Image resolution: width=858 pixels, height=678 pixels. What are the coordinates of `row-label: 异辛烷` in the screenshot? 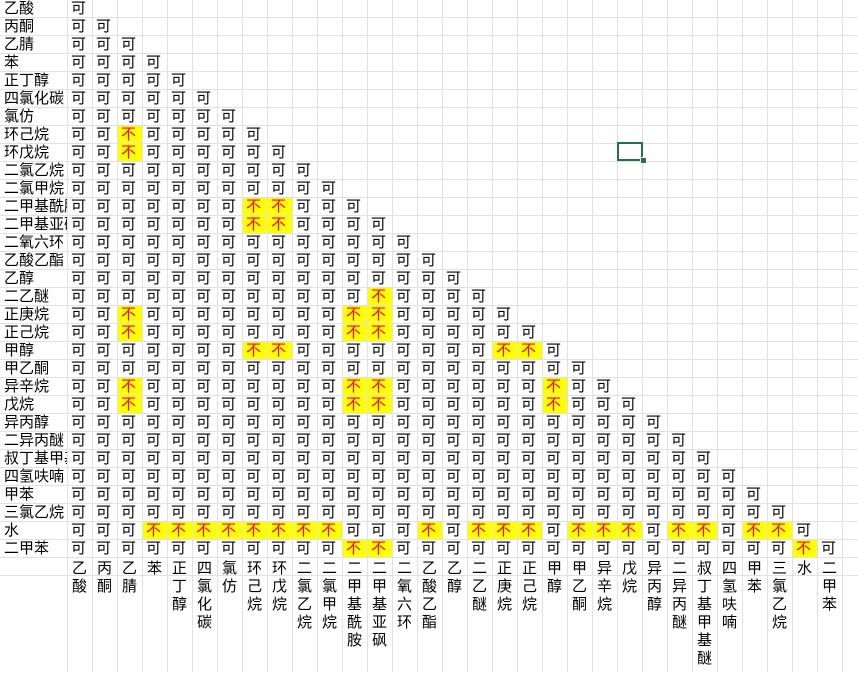 It's located at (33, 386).